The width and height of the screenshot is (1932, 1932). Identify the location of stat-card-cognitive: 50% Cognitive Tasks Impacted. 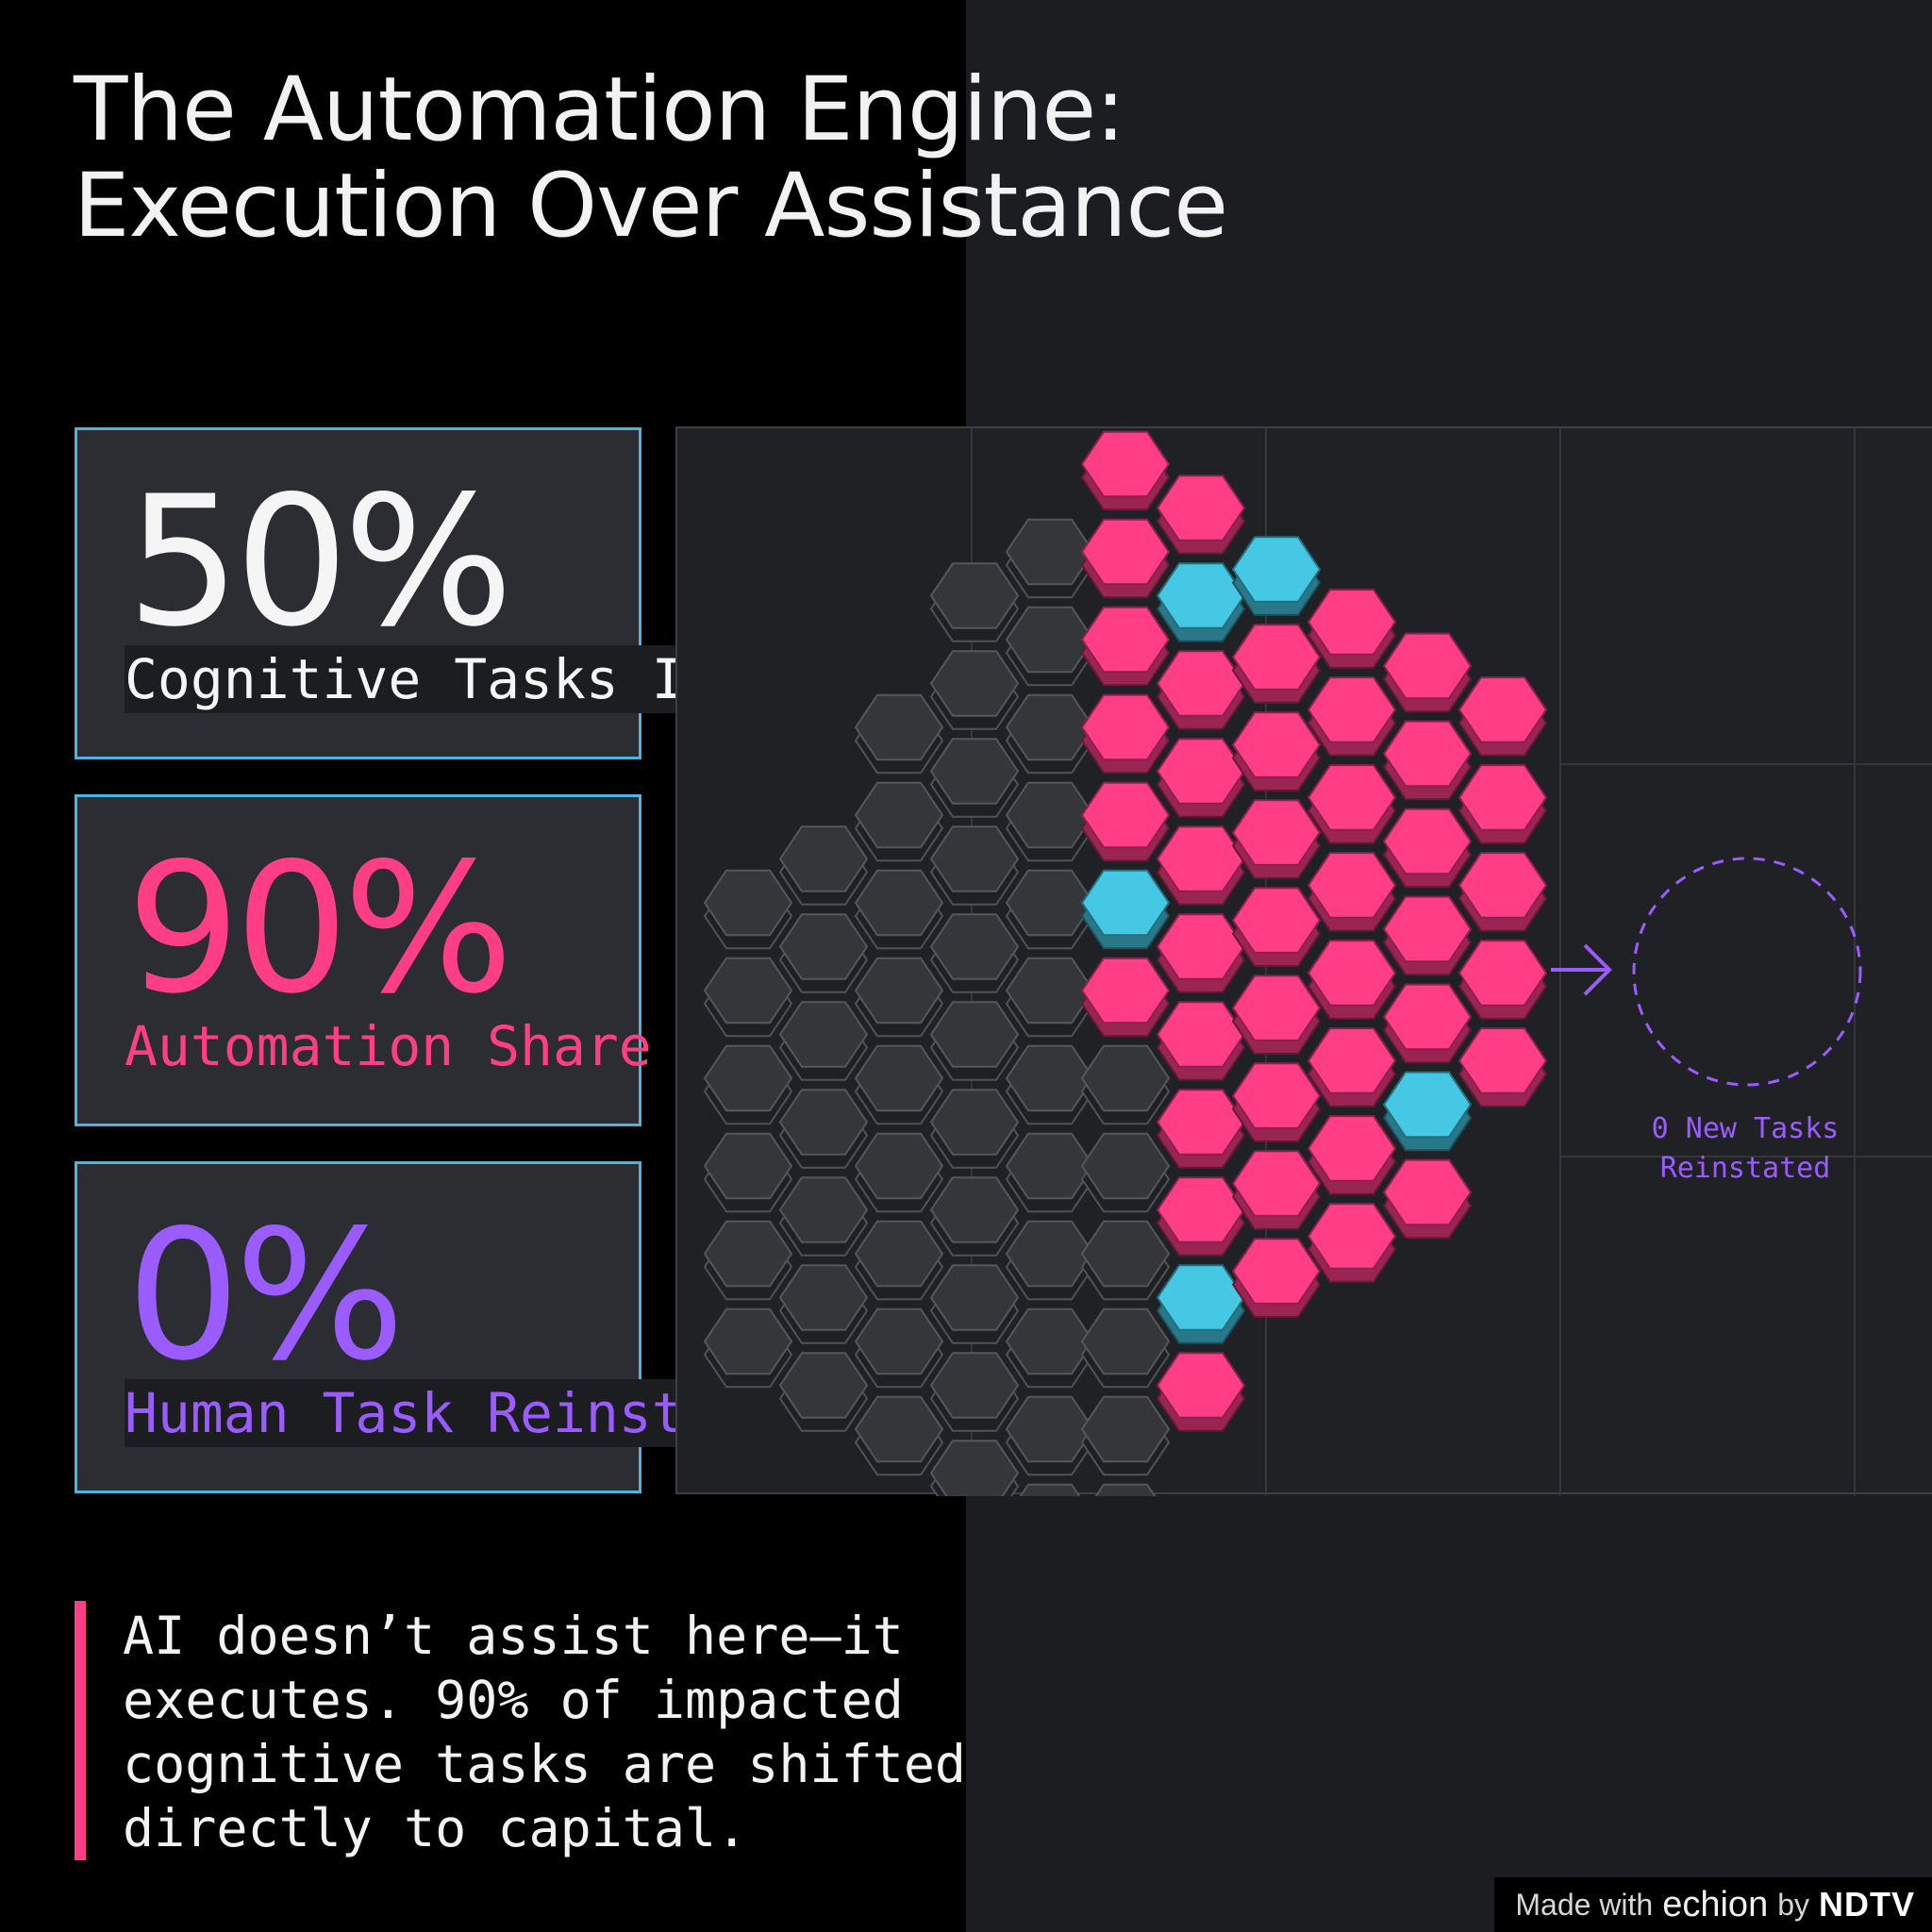
(503, 593).